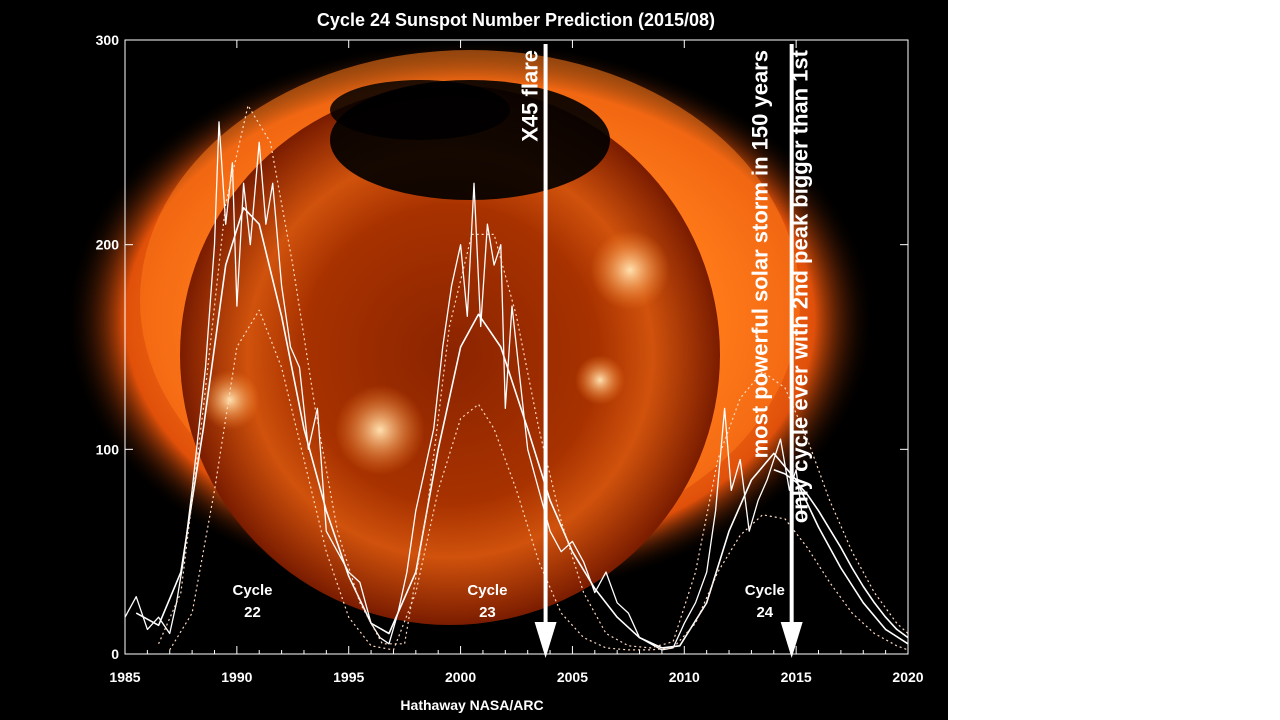  I want to click on x-tick-label: 2005, so click(572, 677).